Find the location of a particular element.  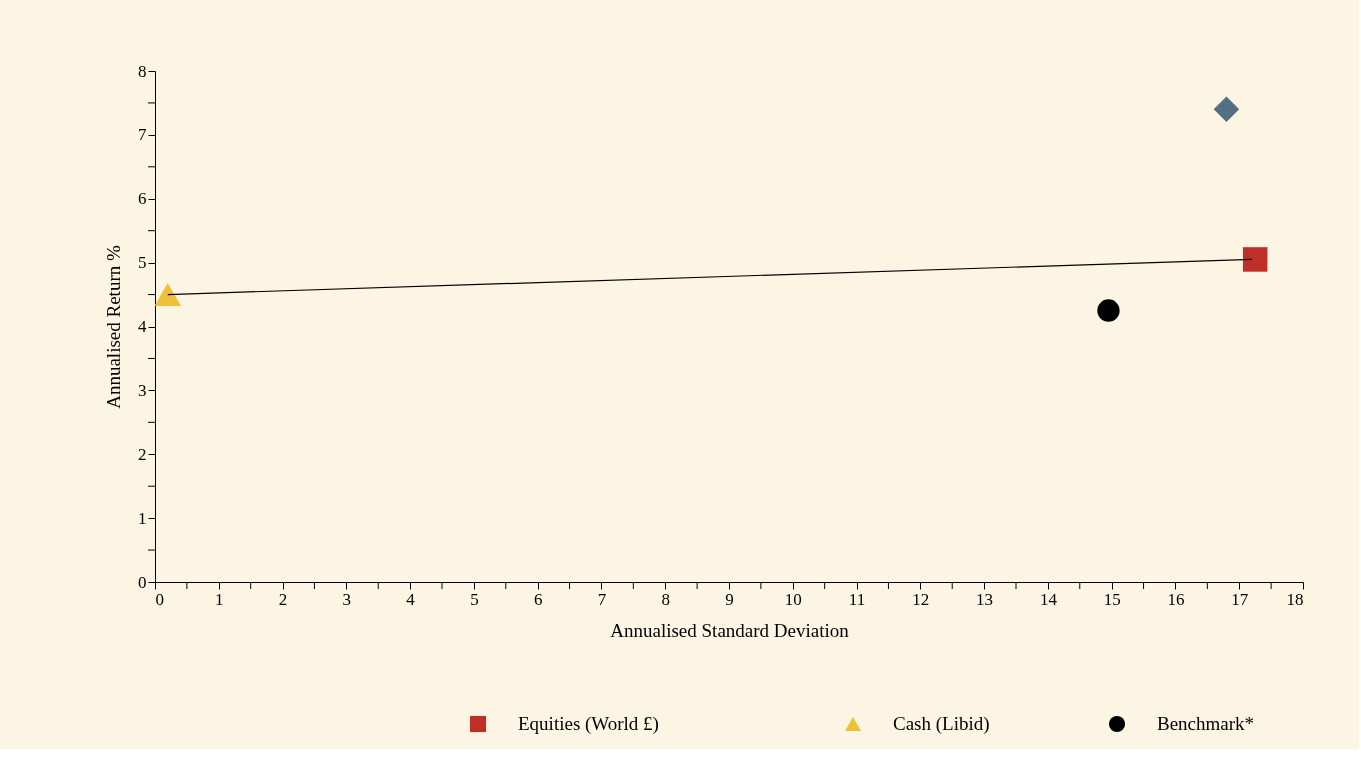

x-tick-label: 7 is located at coordinates (602, 599).